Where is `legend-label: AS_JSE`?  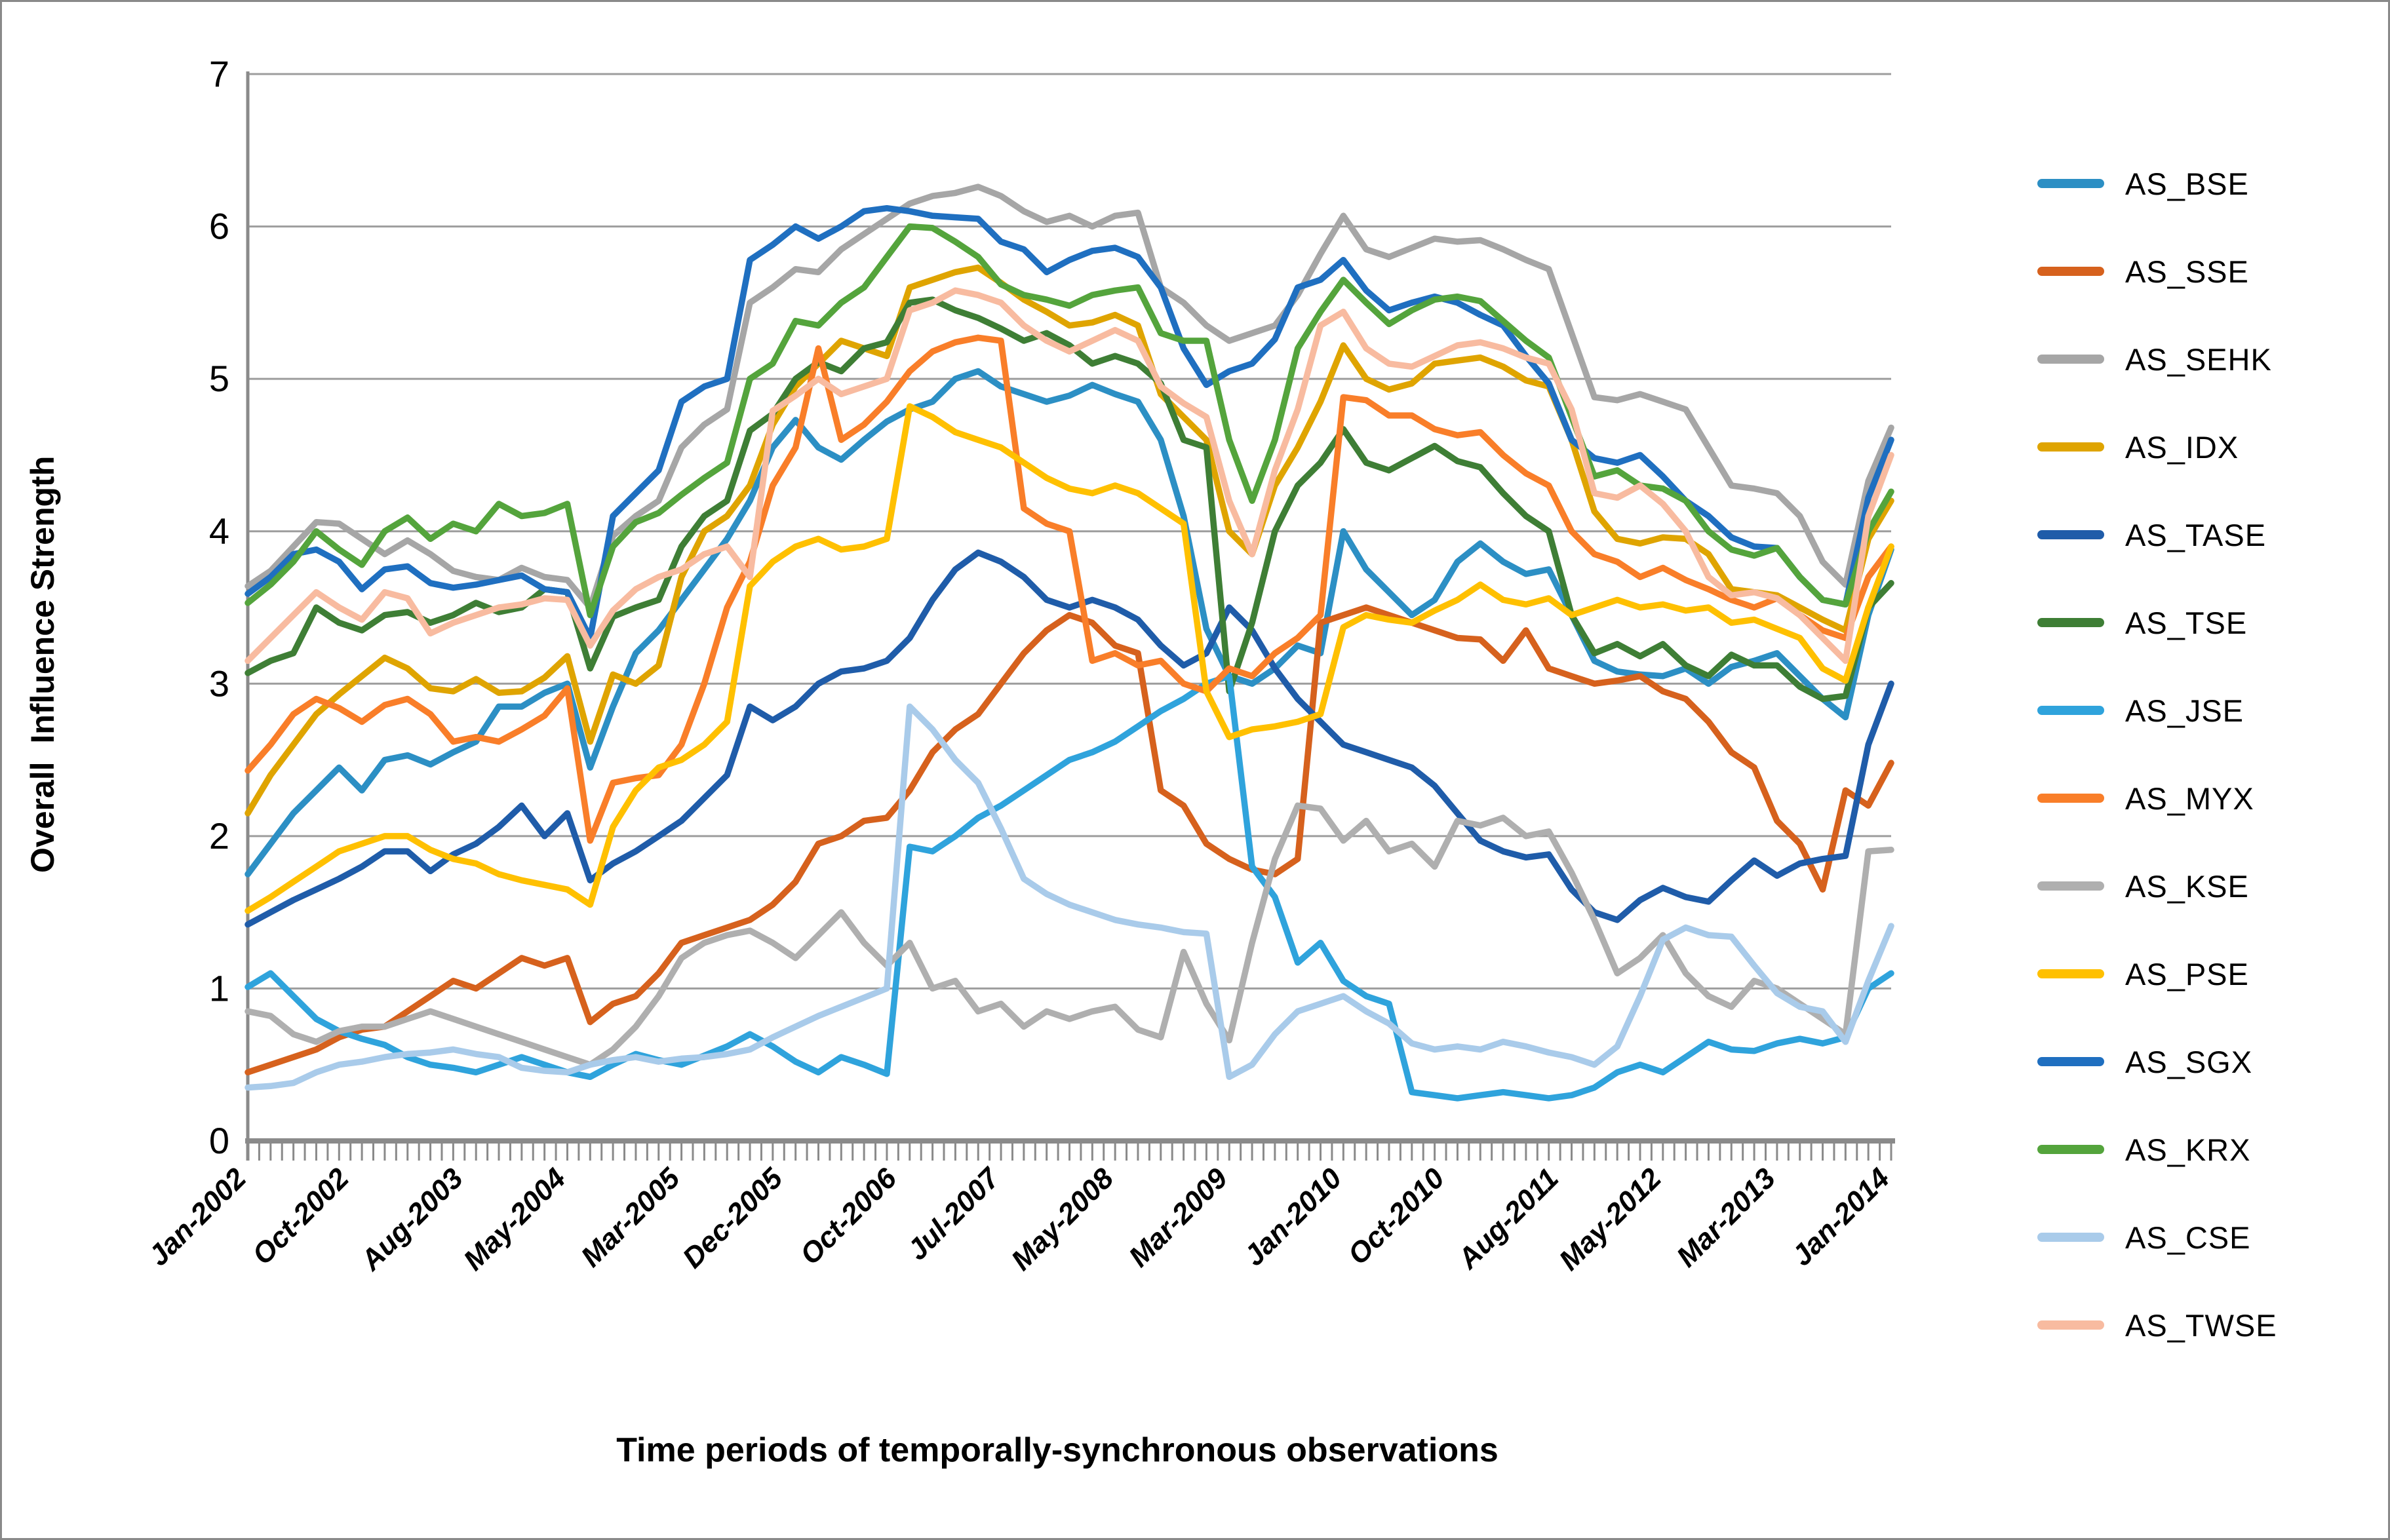
legend-label: AS_JSE is located at coordinates (2184, 710).